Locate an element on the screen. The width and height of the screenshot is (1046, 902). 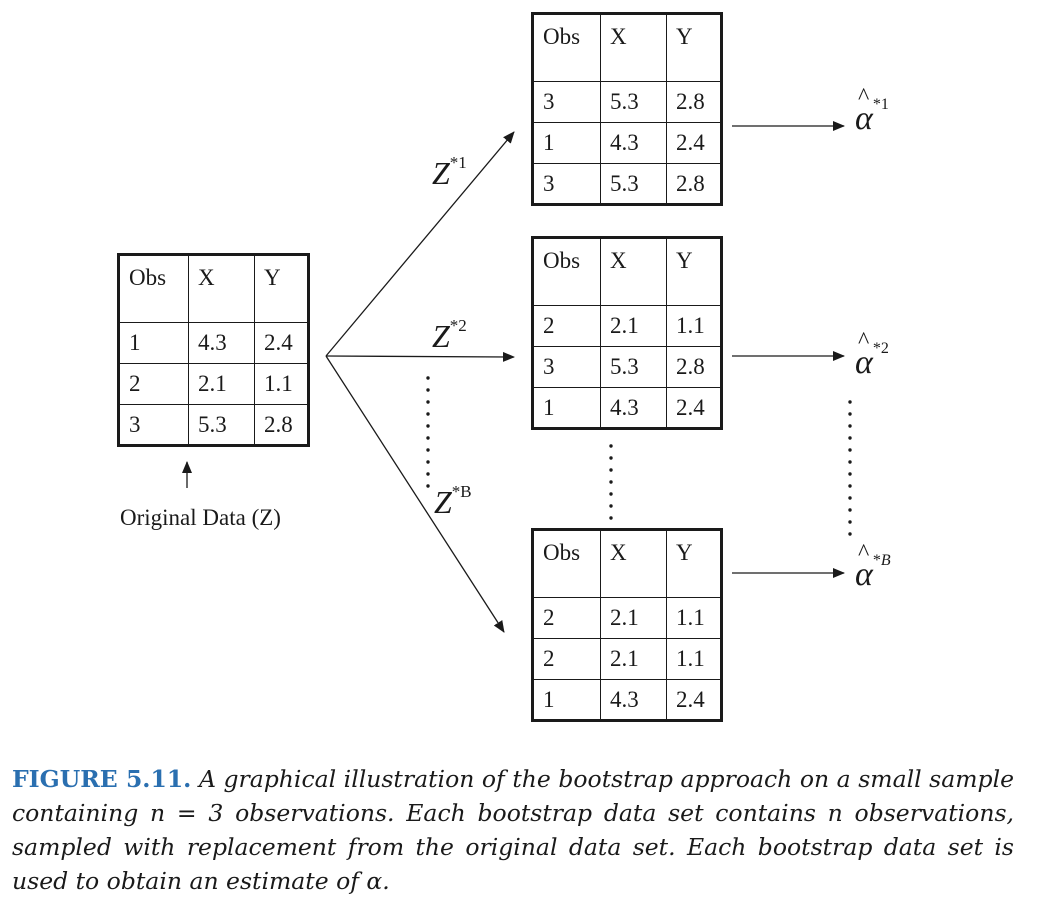
bootstrap-table-b: Obs X Y 2 2.1 1.1 2 2.1 1.1 1 4.3 2.4 is located at coordinates (627, 625).